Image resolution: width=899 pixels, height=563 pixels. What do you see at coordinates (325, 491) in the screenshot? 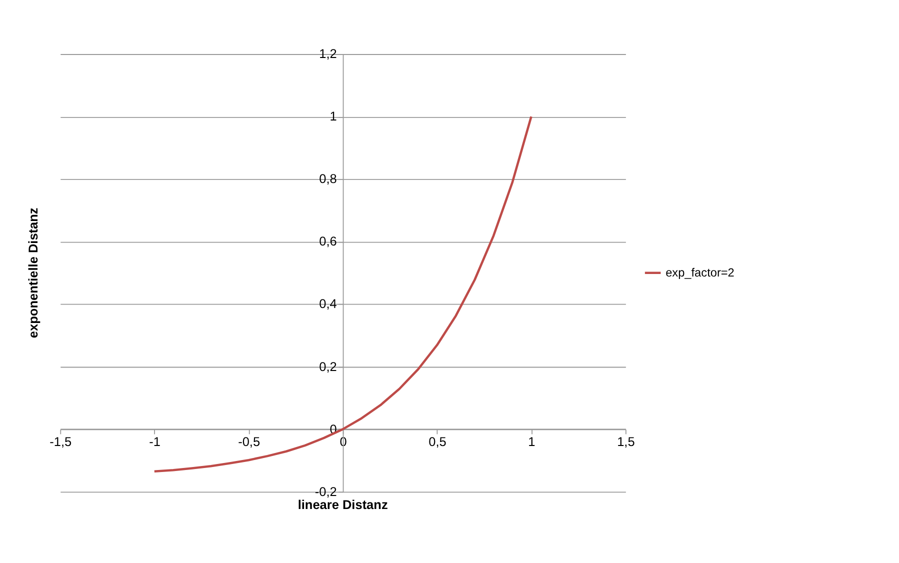
I see `y-tick-label: -0,2` at bounding box center [325, 491].